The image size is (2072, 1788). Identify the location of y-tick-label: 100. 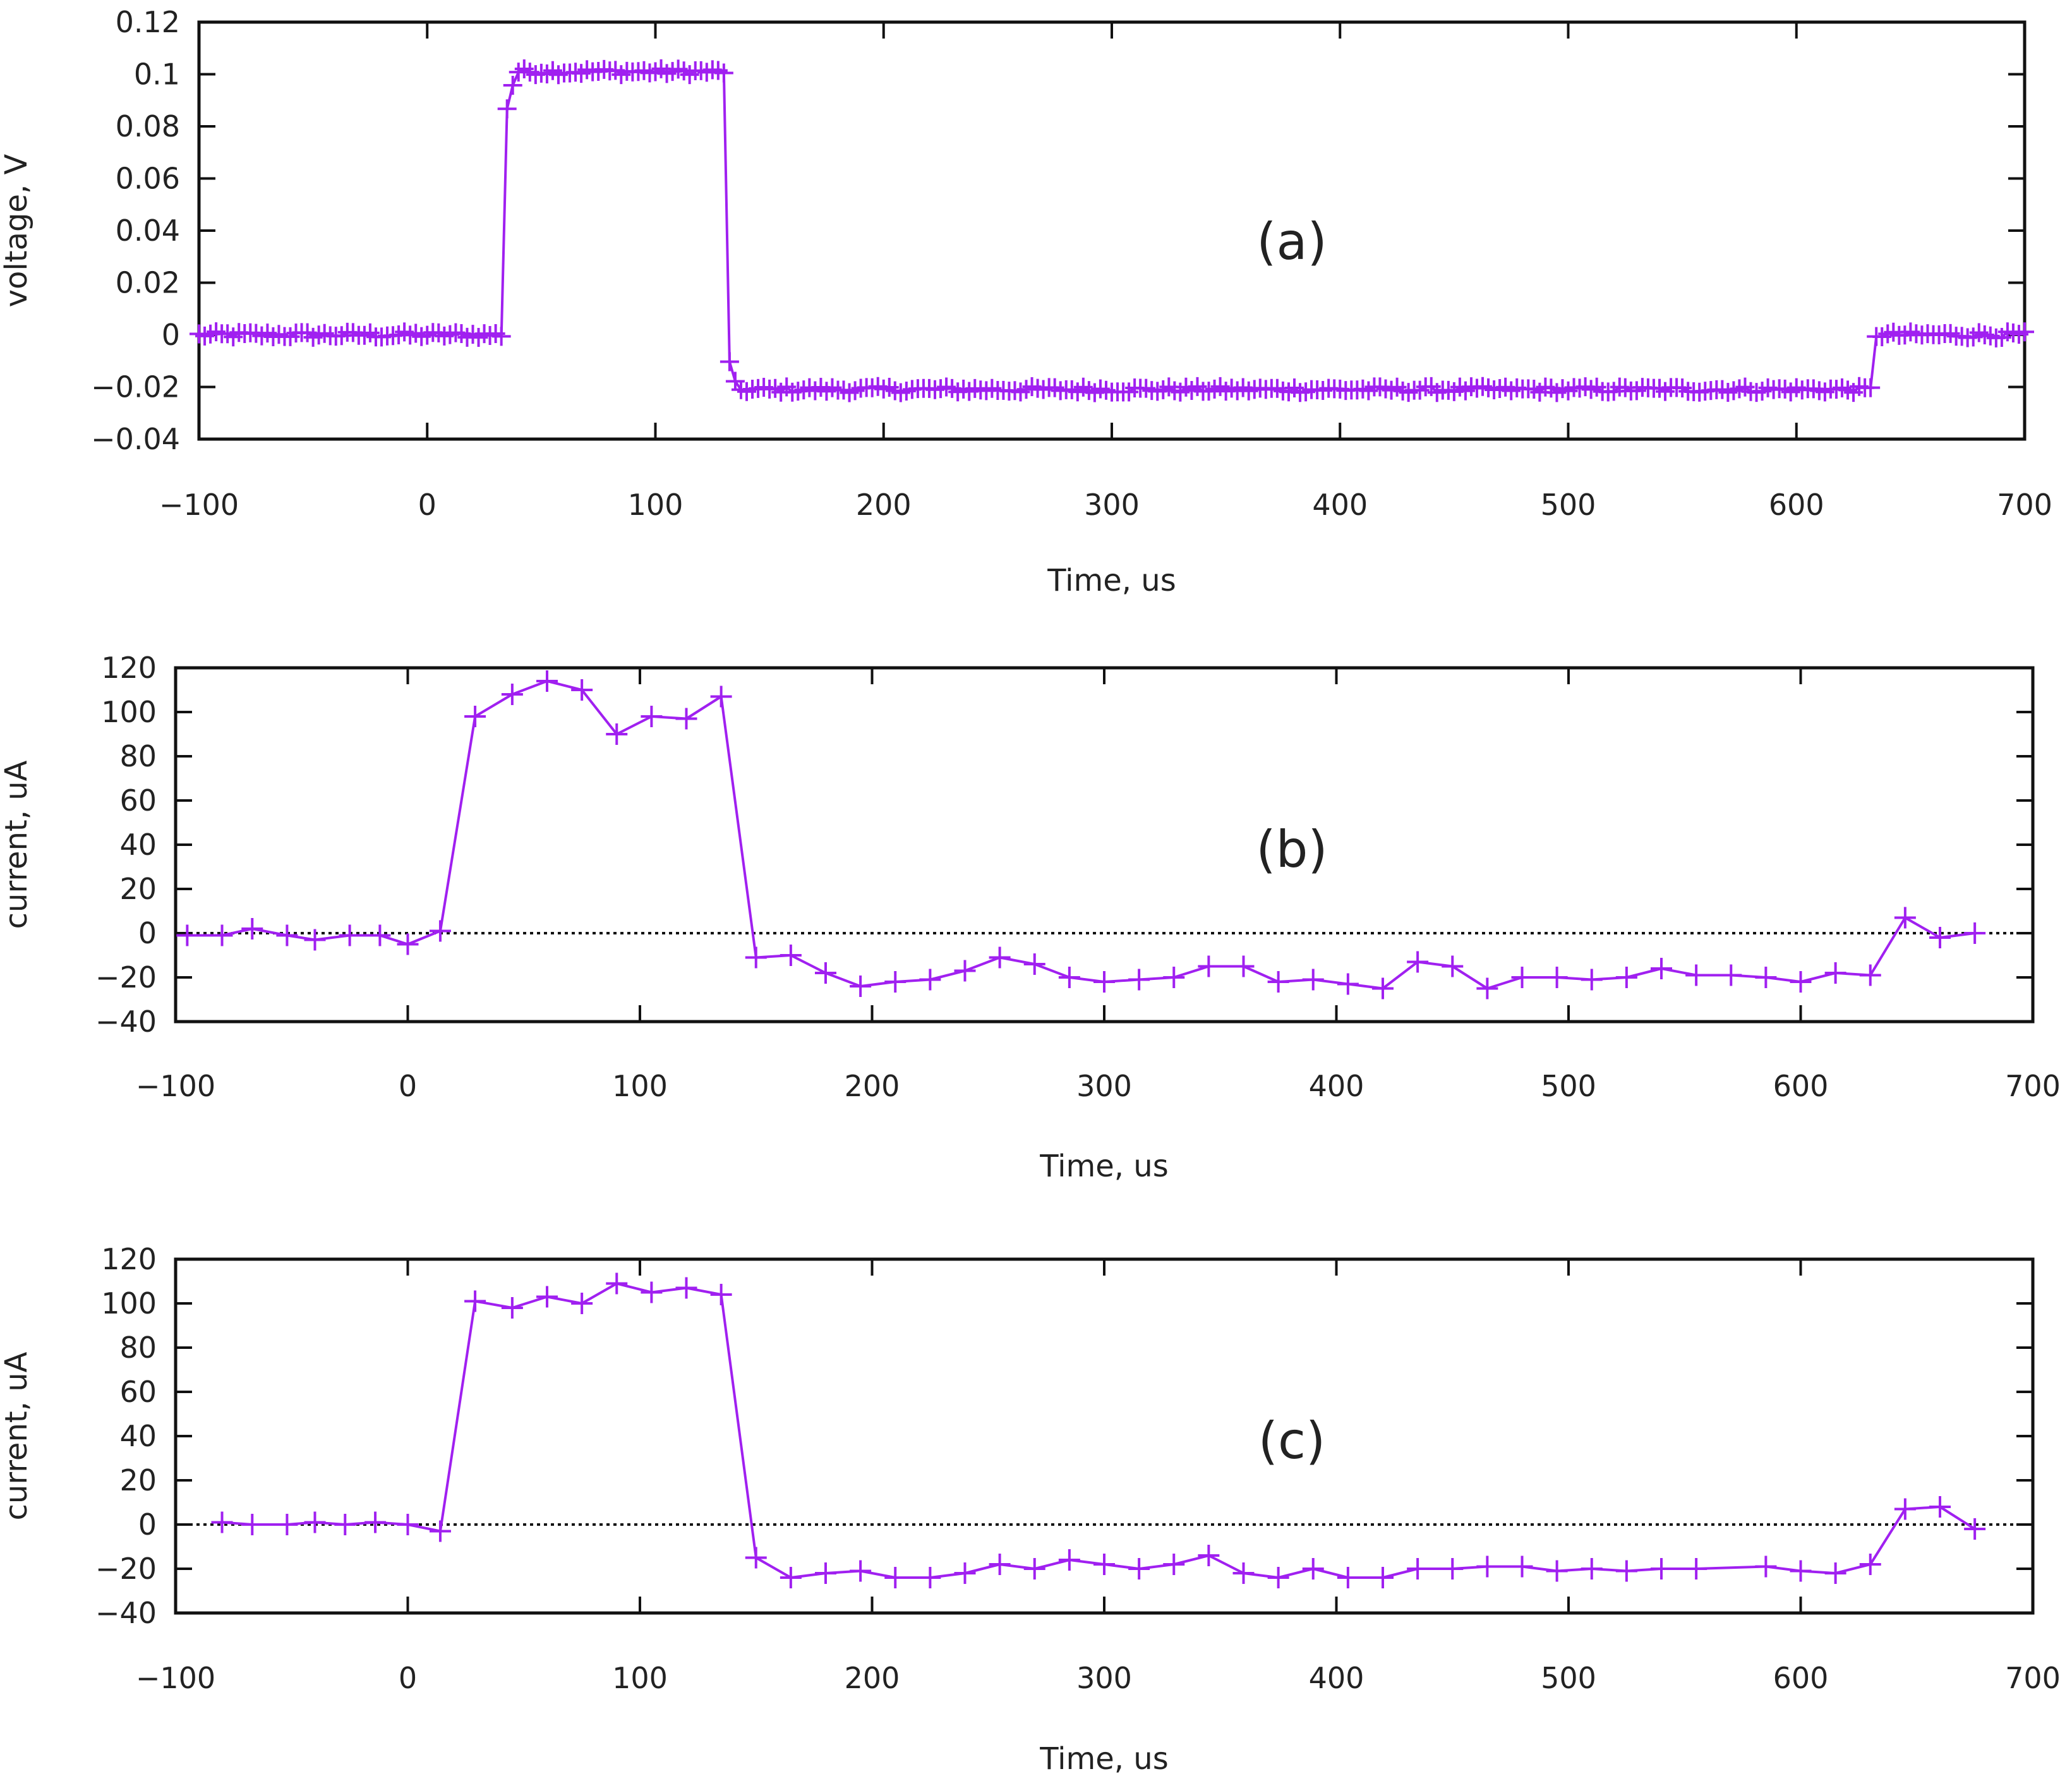
(129, 1303).